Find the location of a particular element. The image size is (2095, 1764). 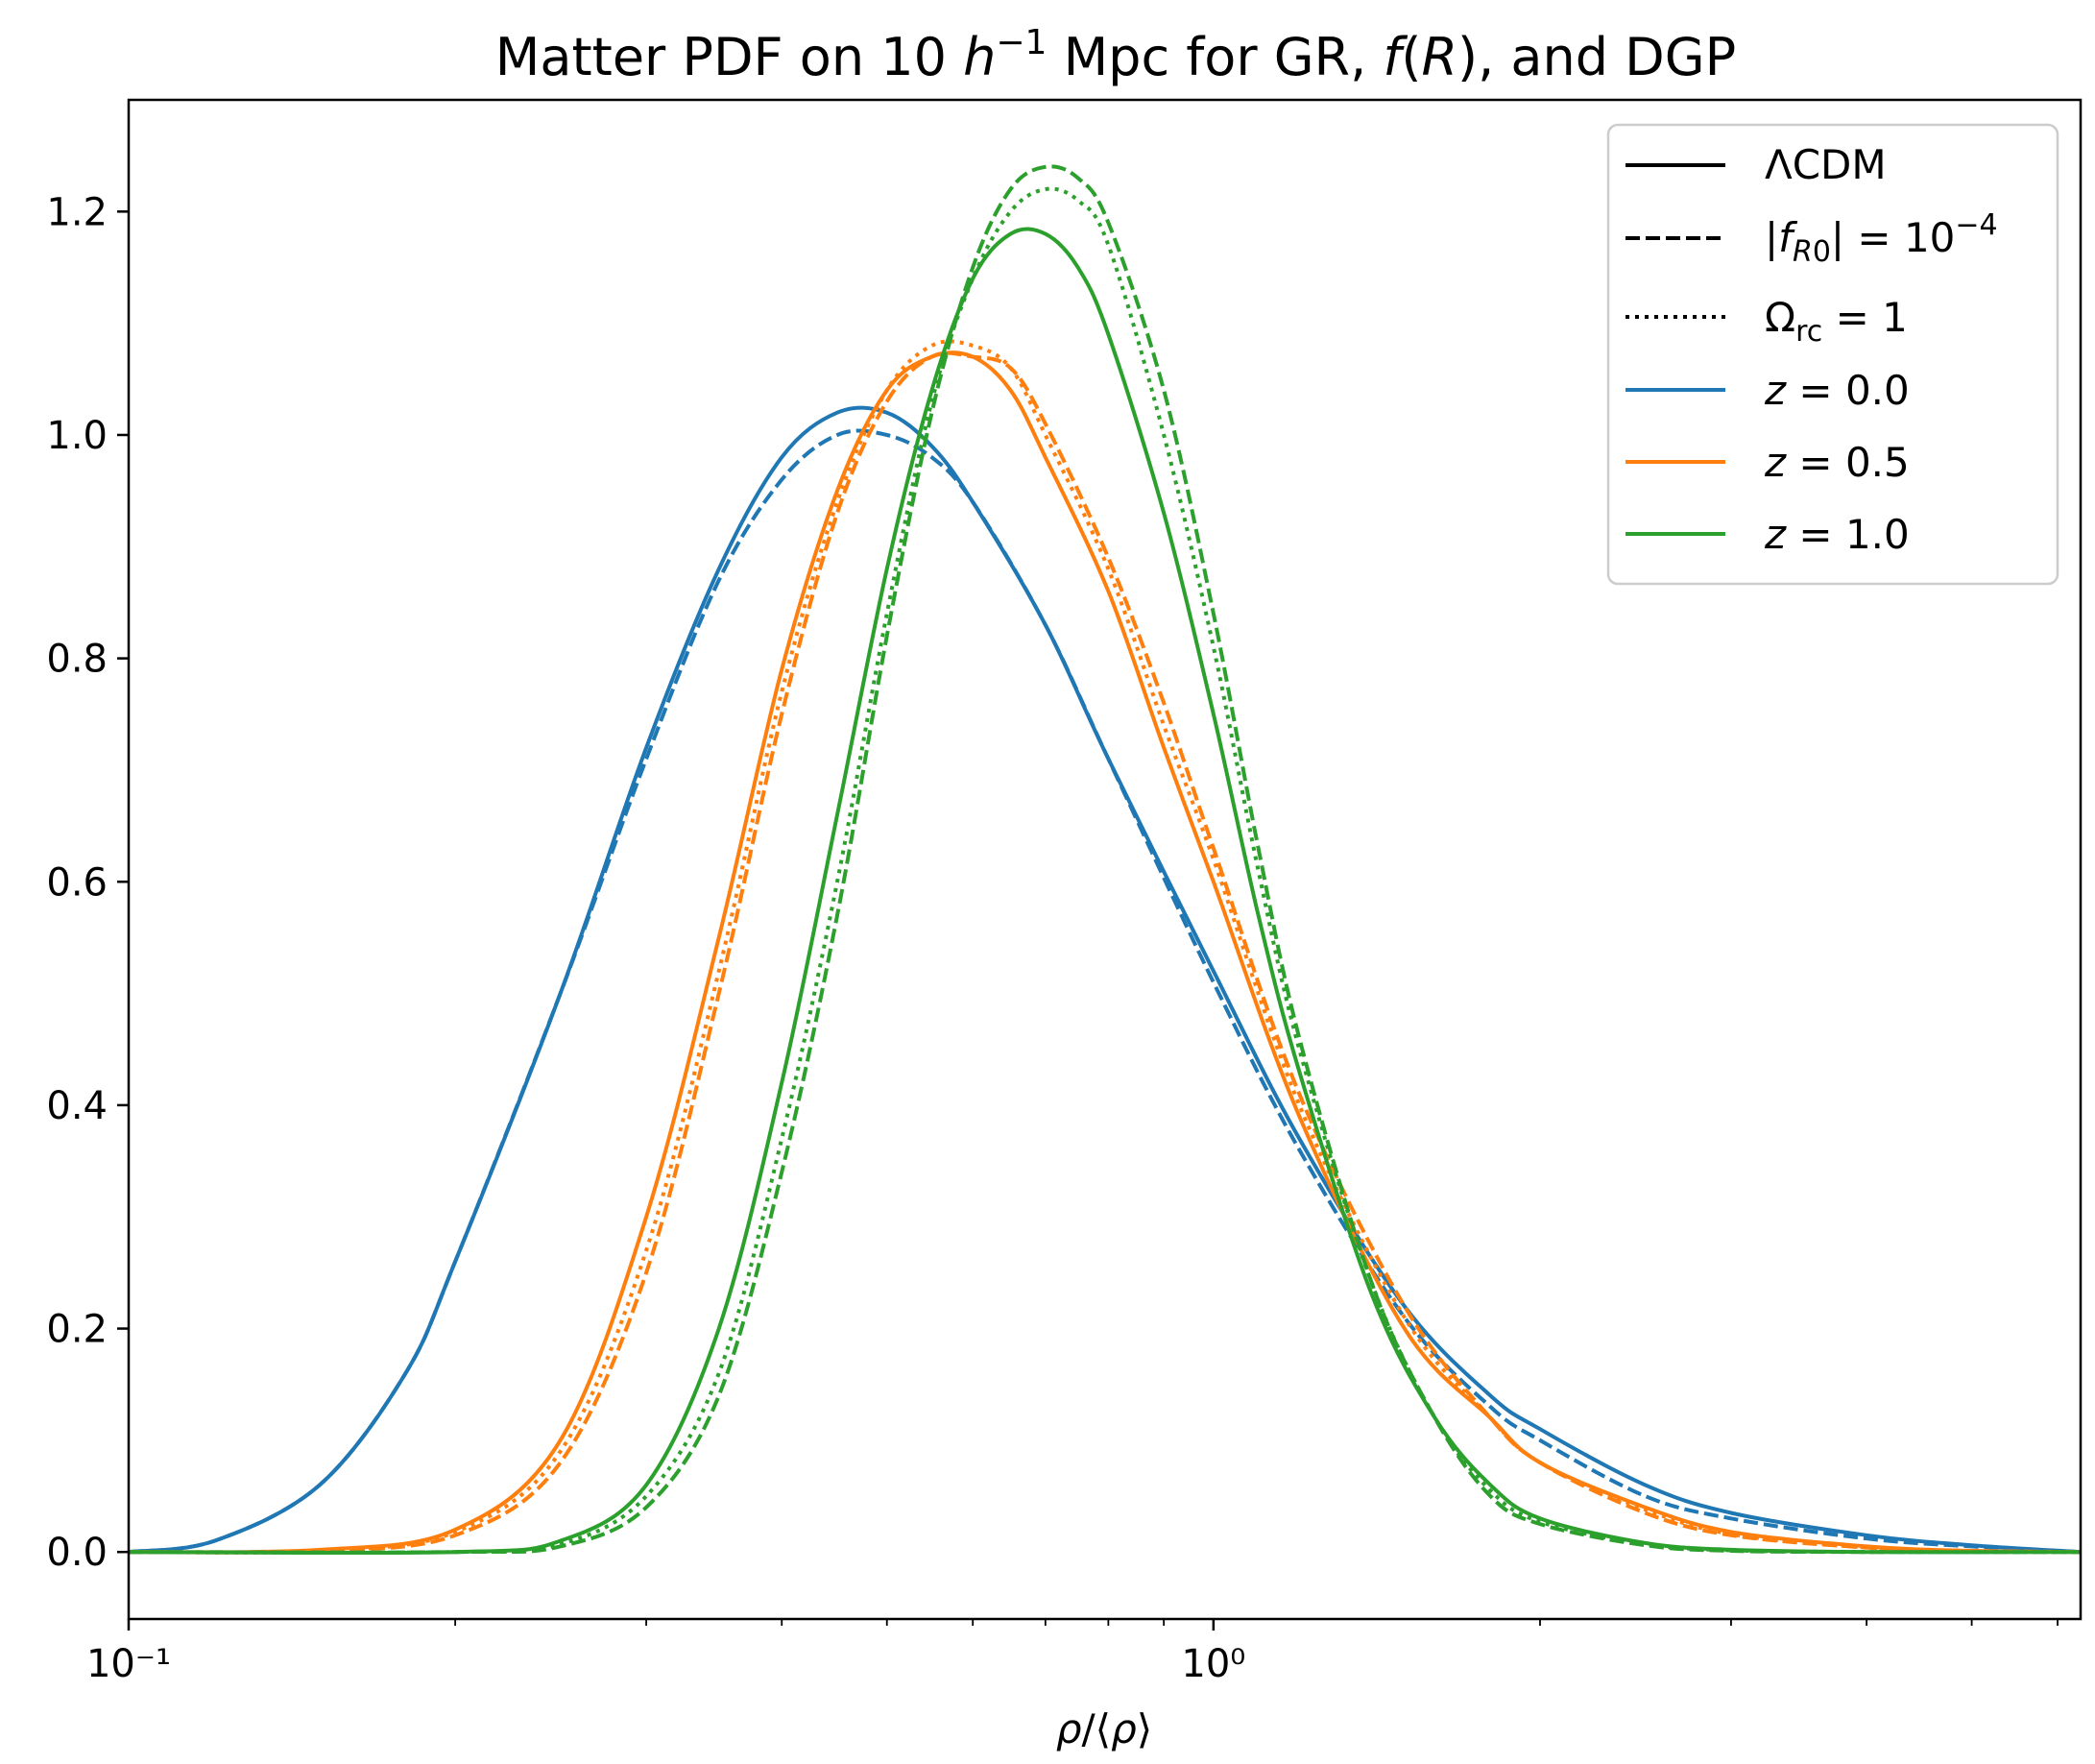

y-tick-label: 0.4 is located at coordinates (77, 1106).